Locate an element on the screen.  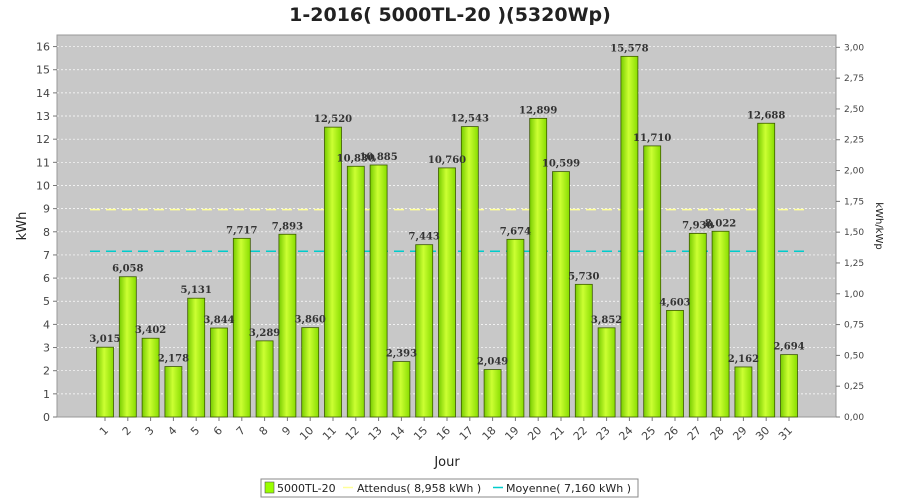
x-tick-label: 8 is located at coordinates (264, 431).